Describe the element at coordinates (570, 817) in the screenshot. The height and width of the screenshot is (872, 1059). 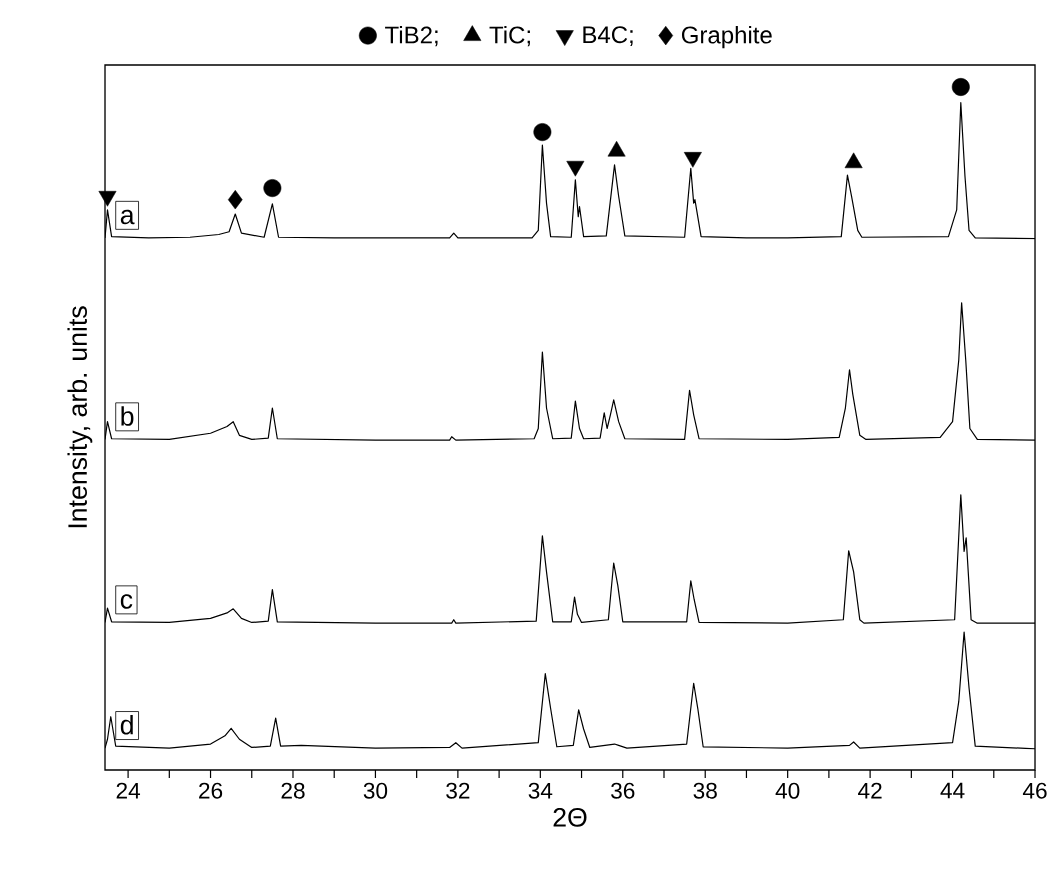
I see `x-axis-title: 2Θ` at that location.